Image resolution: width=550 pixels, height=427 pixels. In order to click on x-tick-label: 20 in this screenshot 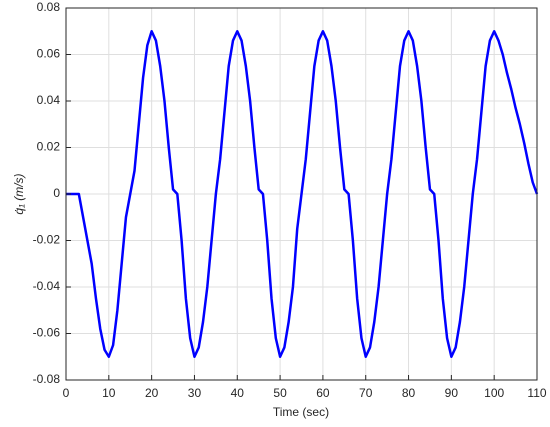, I will do `click(152, 393)`.